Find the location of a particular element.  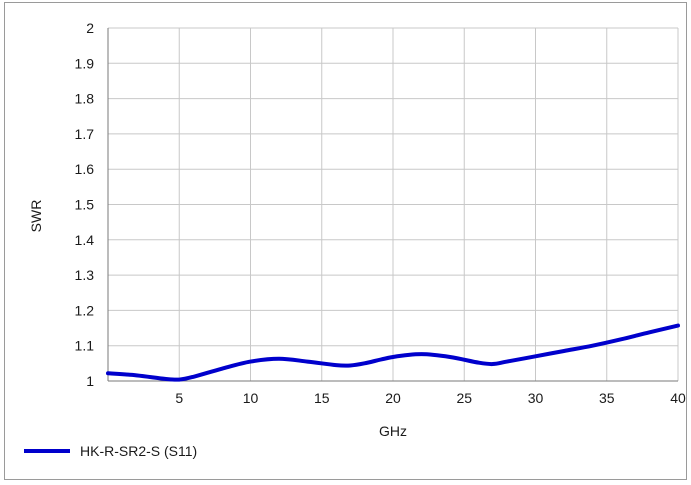

x-tick-label: 10 is located at coordinates (251, 398).